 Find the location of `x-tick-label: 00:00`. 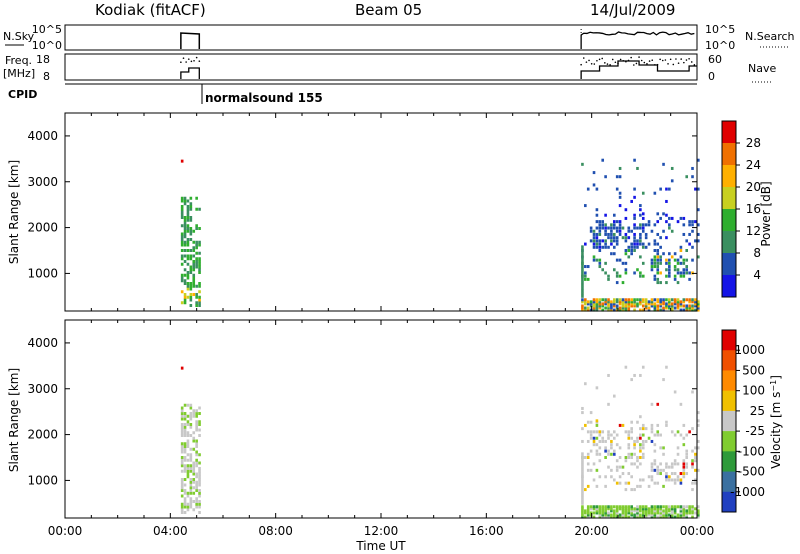

x-tick-label: 00:00 is located at coordinates (697, 531).